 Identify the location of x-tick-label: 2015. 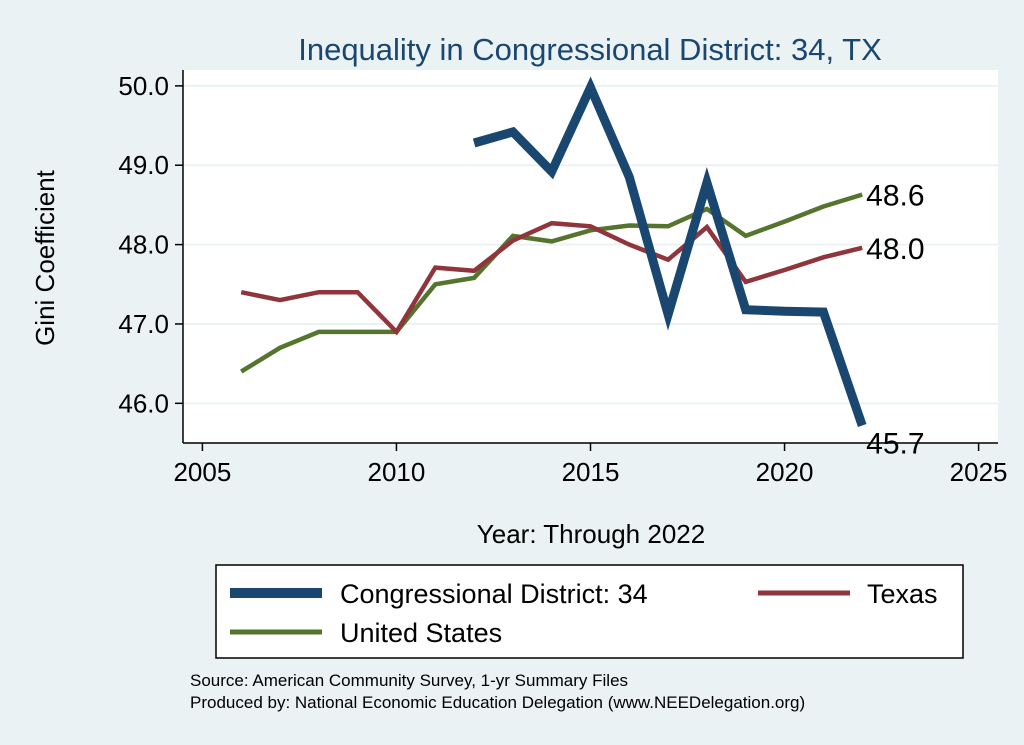
(591, 472).